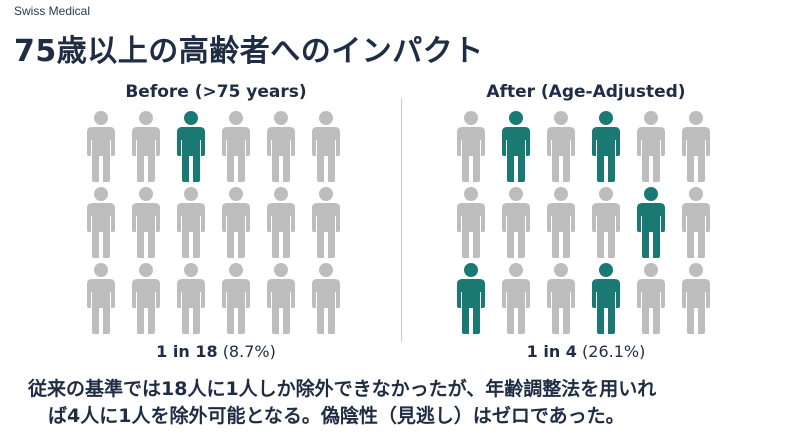 This screenshot has height=436, width=800. I want to click on before-panel-title: Before (>75 years), so click(216, 92).